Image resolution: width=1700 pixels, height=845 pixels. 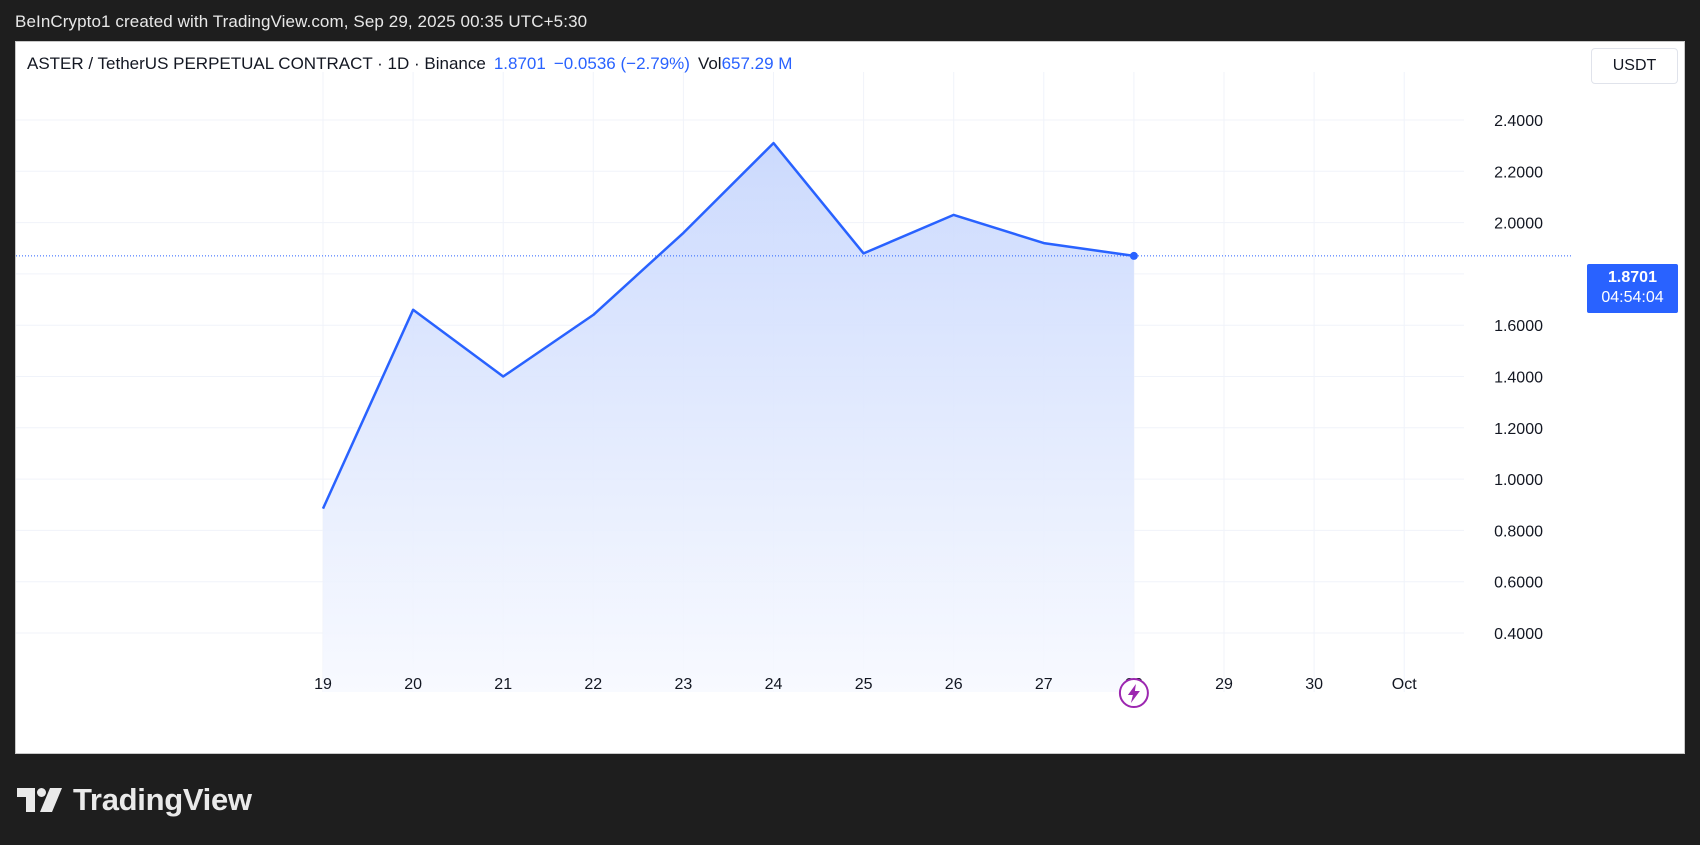 I want to click on last-price-tag: 1.8701 04:54:04, so click(x=1632, y=288).